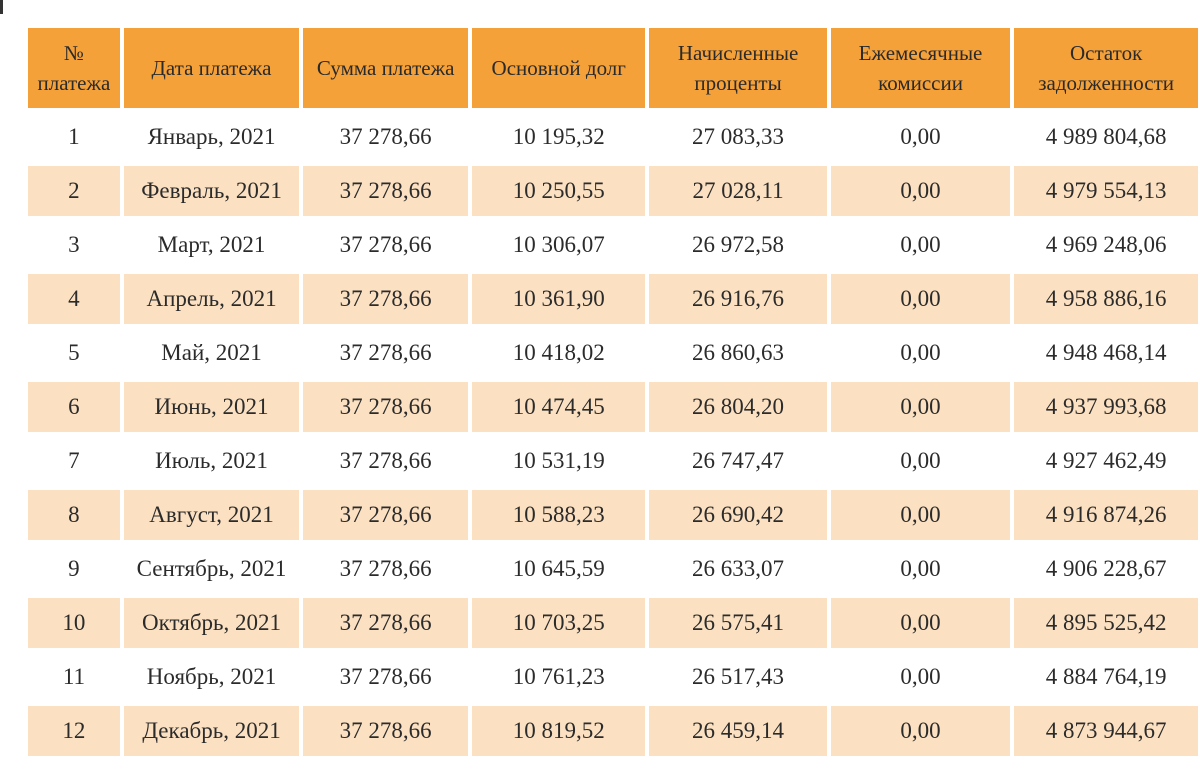  What do you see at coordinates (74, 731) in the screenshot?
I see `cell-payment-number: 12` at bounding box center [74, 731].